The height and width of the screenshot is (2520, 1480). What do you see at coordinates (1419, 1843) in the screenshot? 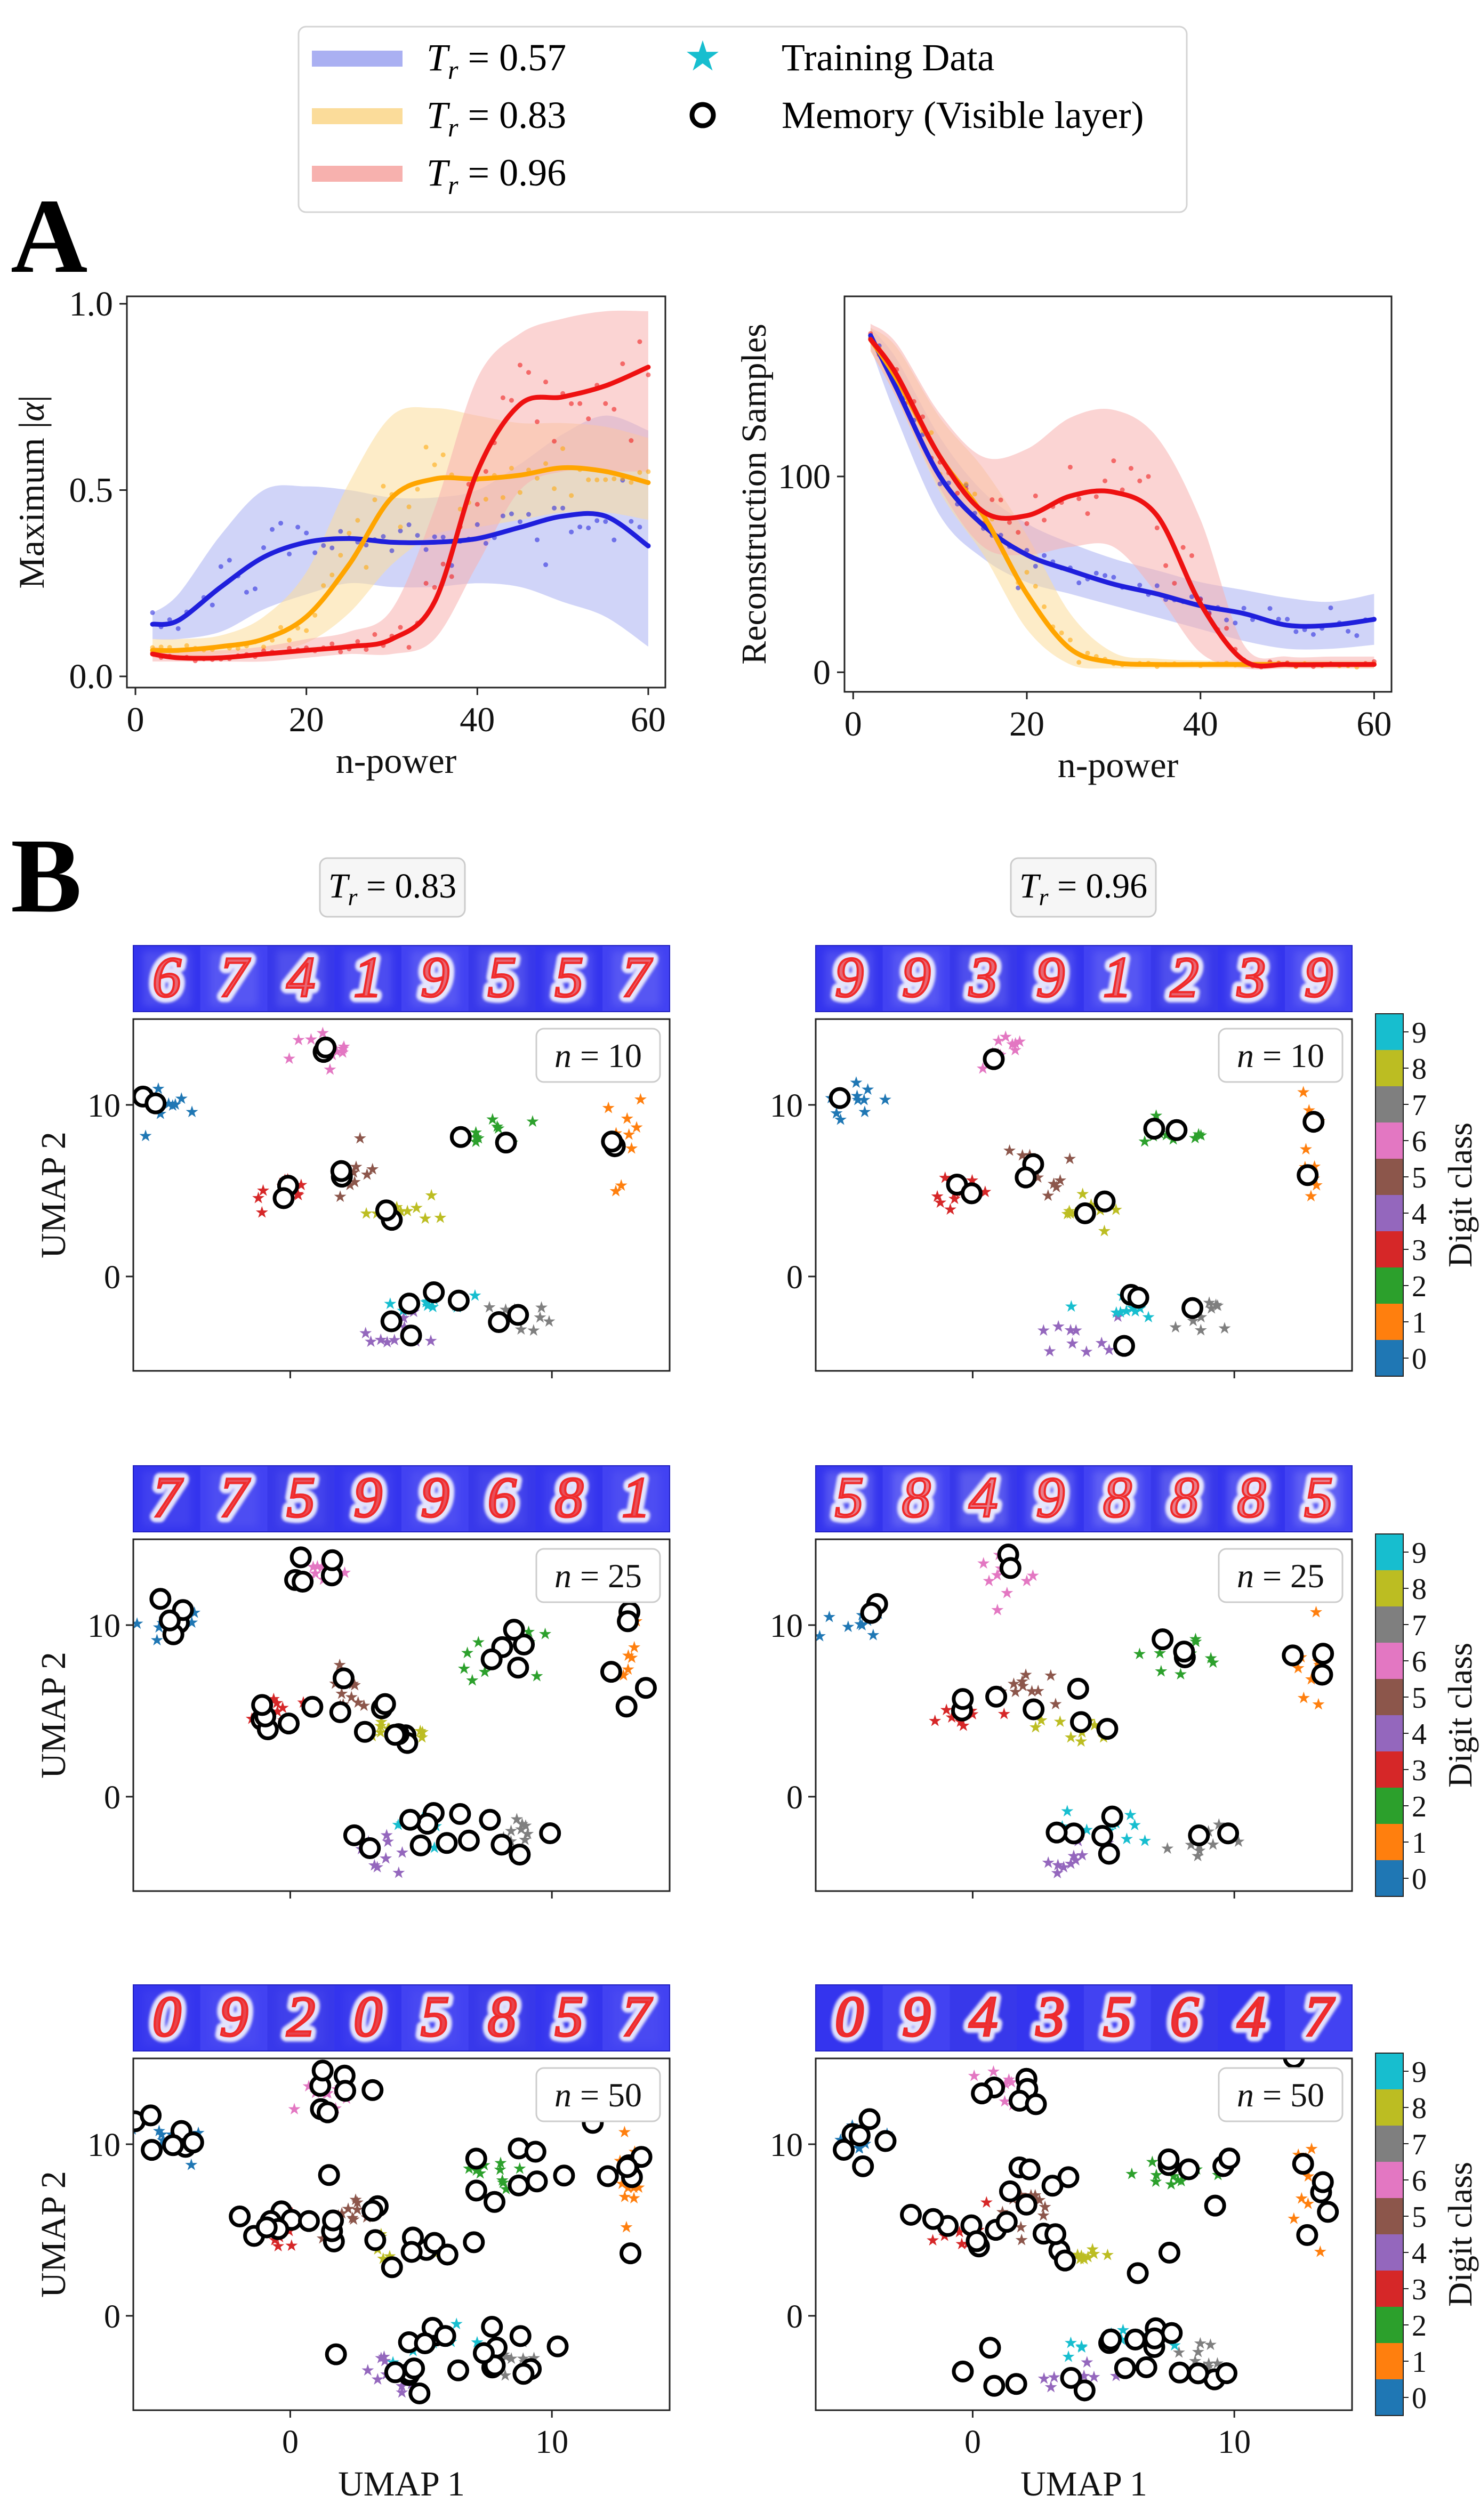
I see `colorbar-tick-label: 1` at bounding box center [1419, 1843].